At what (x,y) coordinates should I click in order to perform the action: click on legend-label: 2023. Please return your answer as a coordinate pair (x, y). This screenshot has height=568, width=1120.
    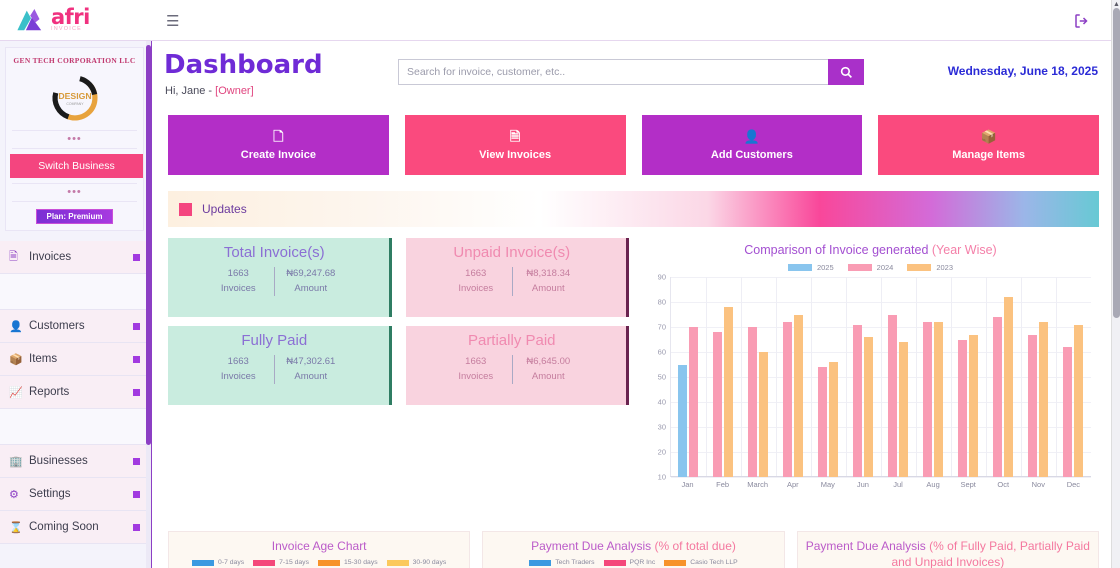
    Looking at the image, I should click on (945, 267).